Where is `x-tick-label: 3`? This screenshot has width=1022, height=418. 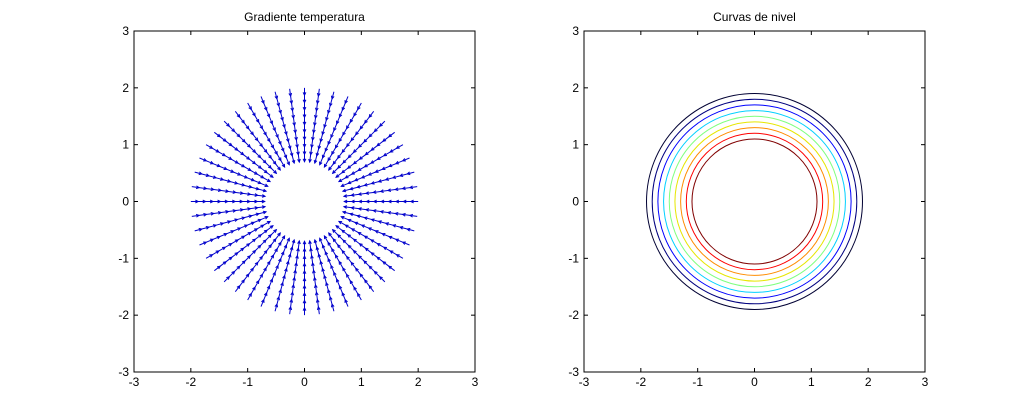 x-tick-label: 3 is located at coordinates (925, 382).